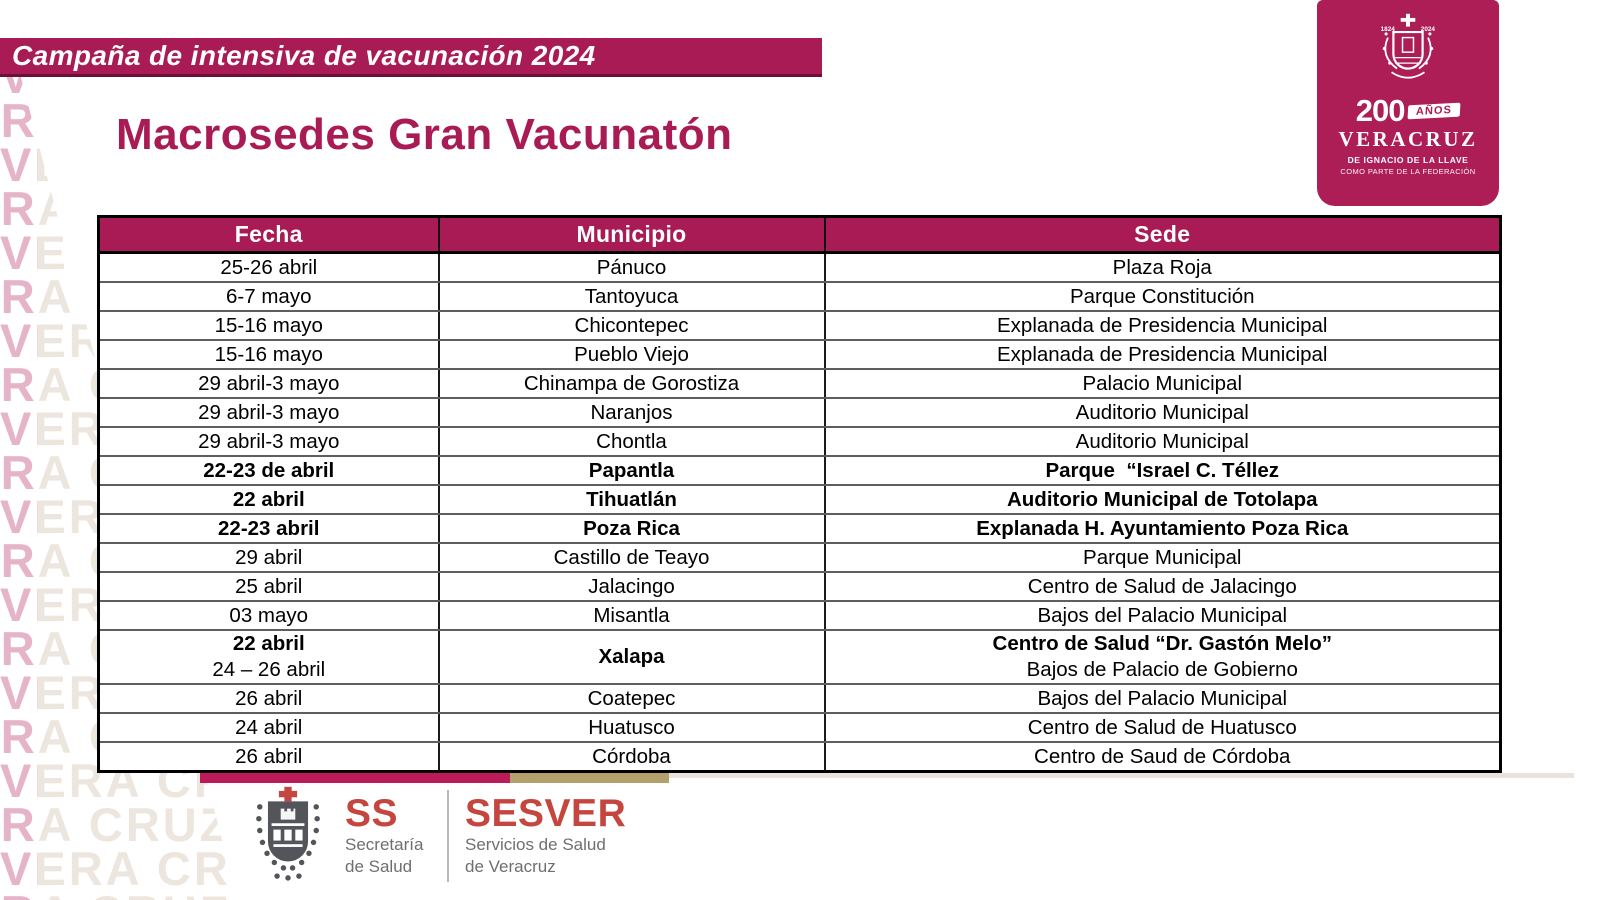 The image size is (1600, 900). What do you see at coordinates (631, 441) in the screenshot?
I see `cell-municipio: Chontla` at bounding box center [631, 441].